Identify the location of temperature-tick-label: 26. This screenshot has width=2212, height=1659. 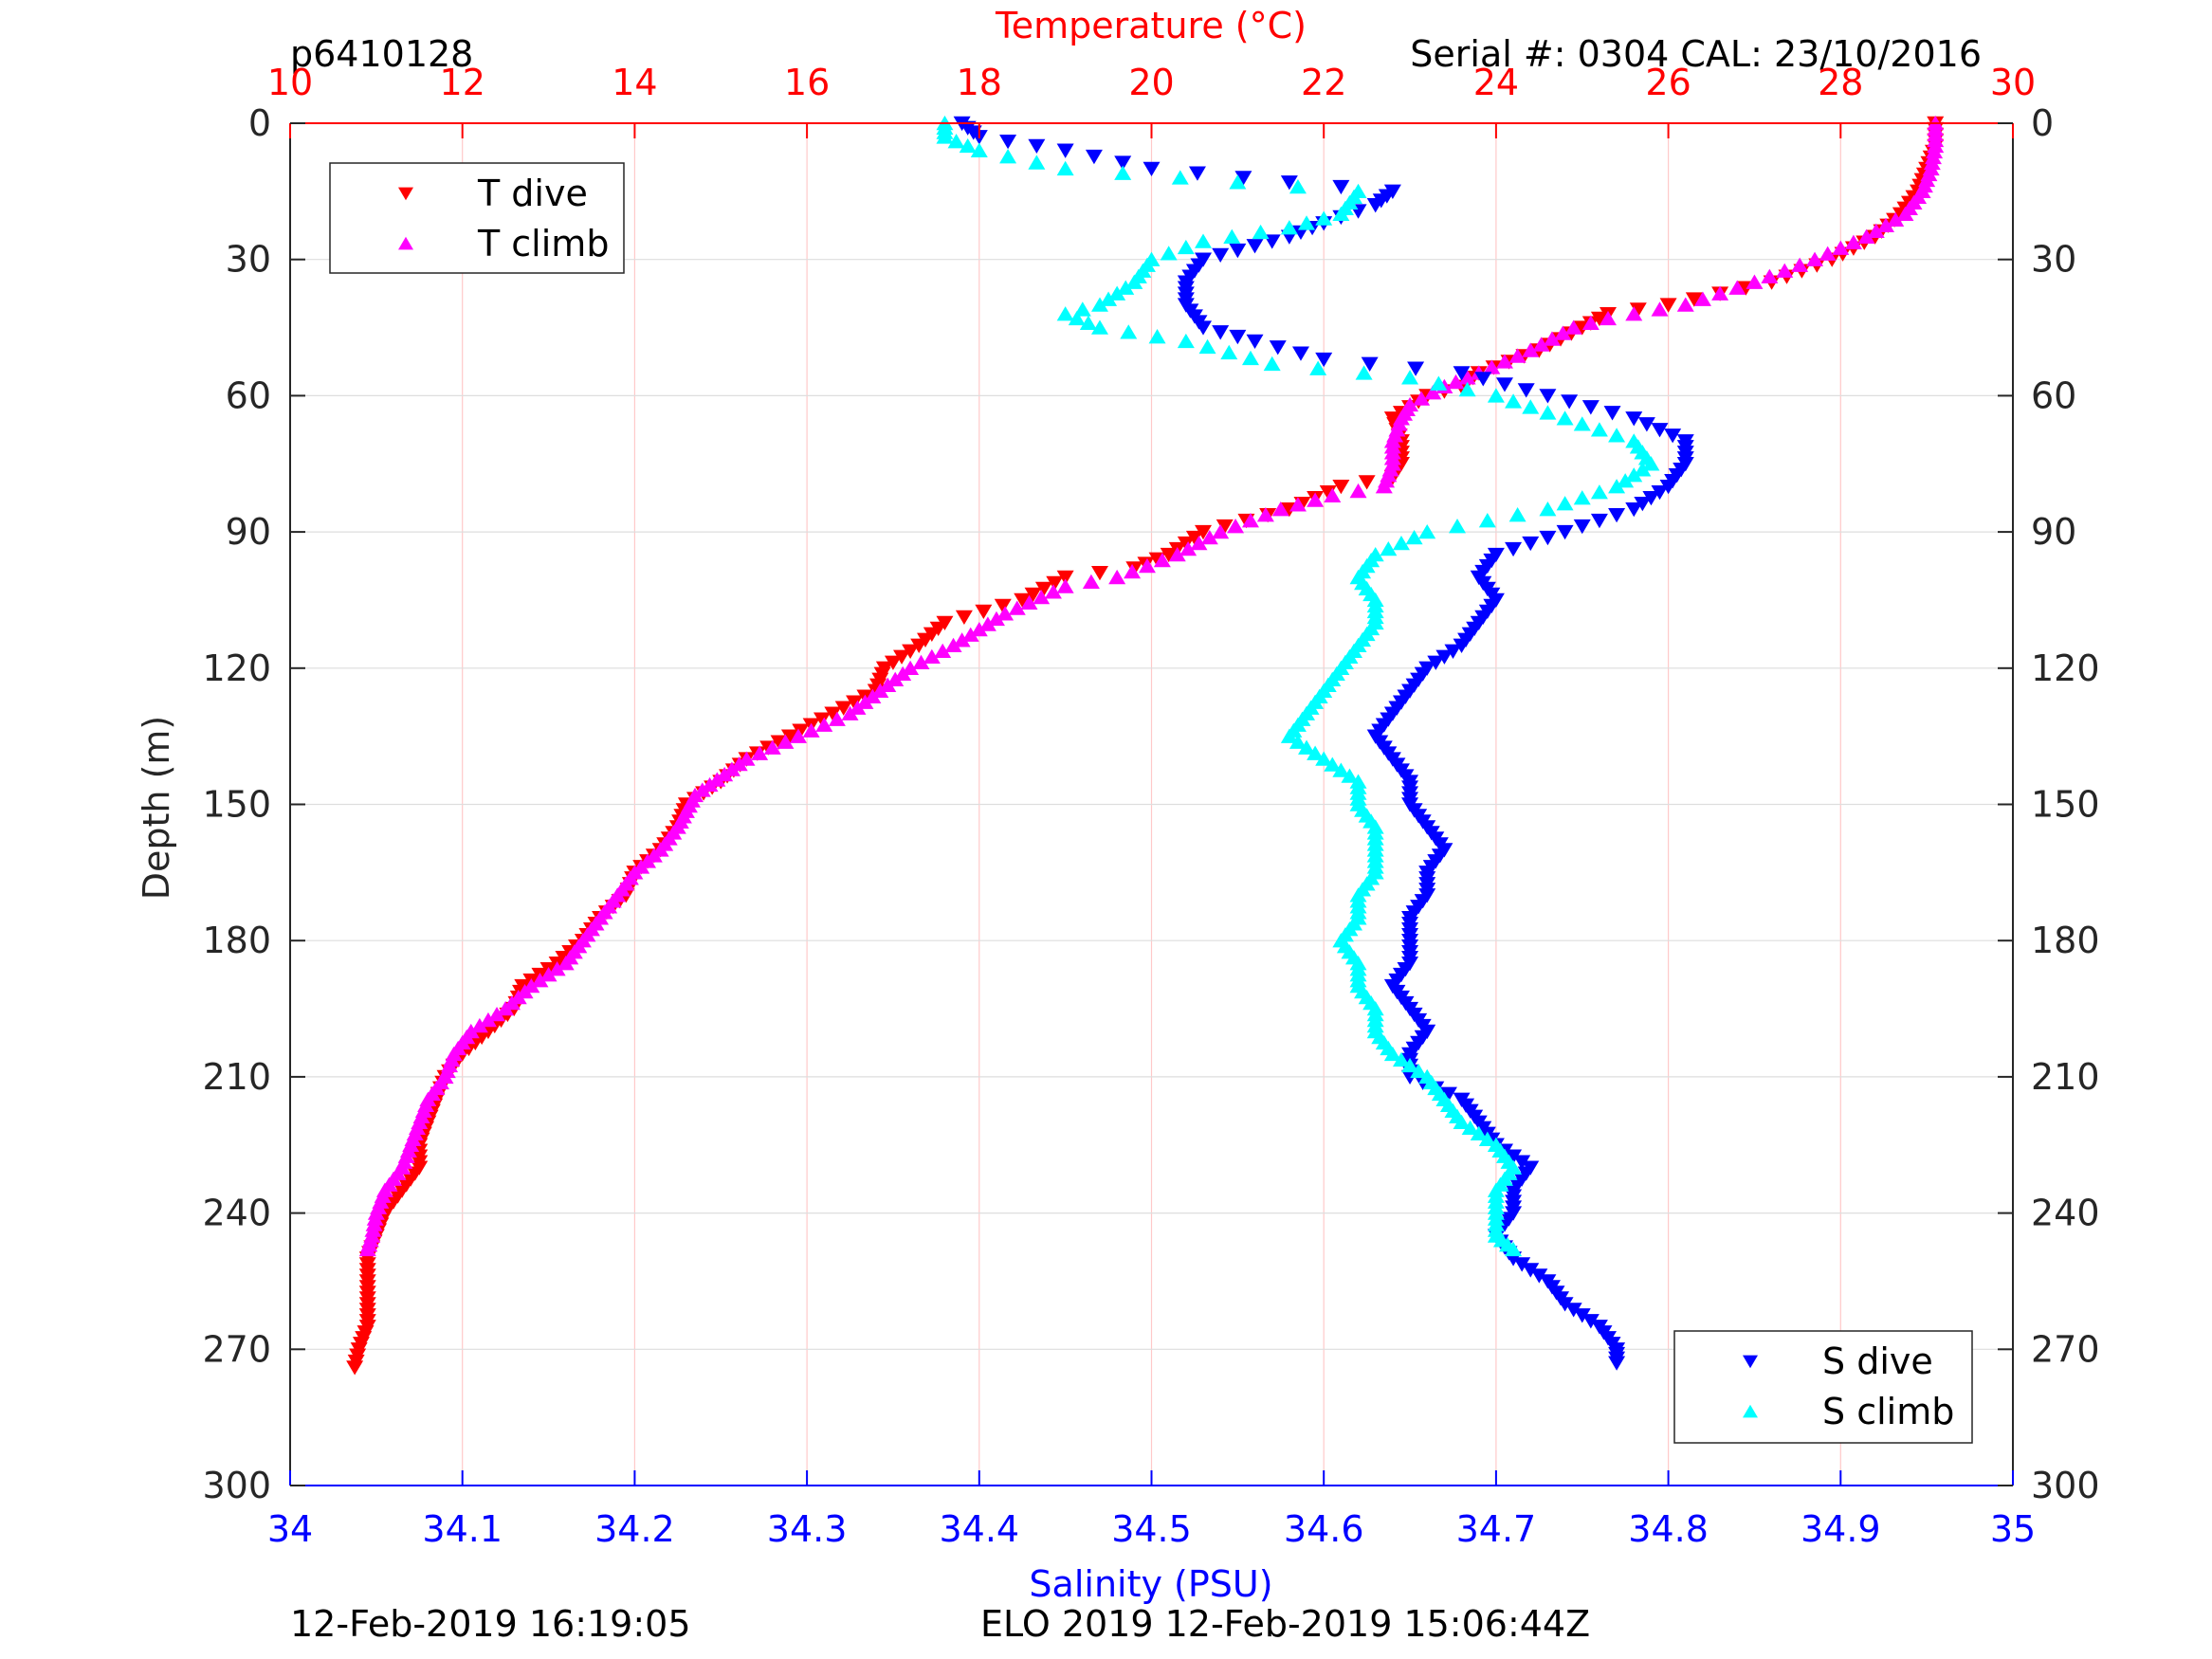
(1668, 82).